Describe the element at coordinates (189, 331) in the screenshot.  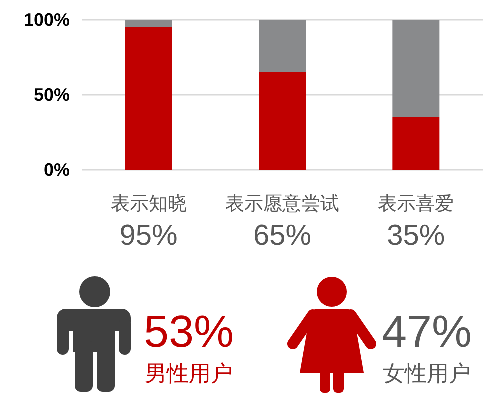
I see `text: 53%` at that location.